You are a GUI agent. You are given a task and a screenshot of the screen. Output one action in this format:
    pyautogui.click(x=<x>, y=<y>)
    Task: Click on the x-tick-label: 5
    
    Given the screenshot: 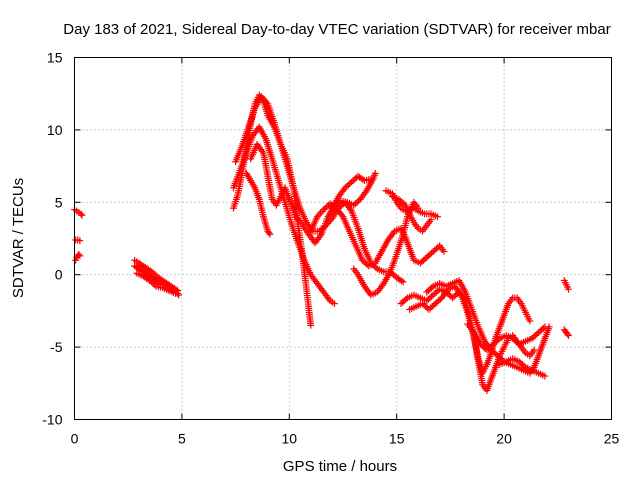 What is the action you would take?
    pyautogui.click(x=182, y=439)
    